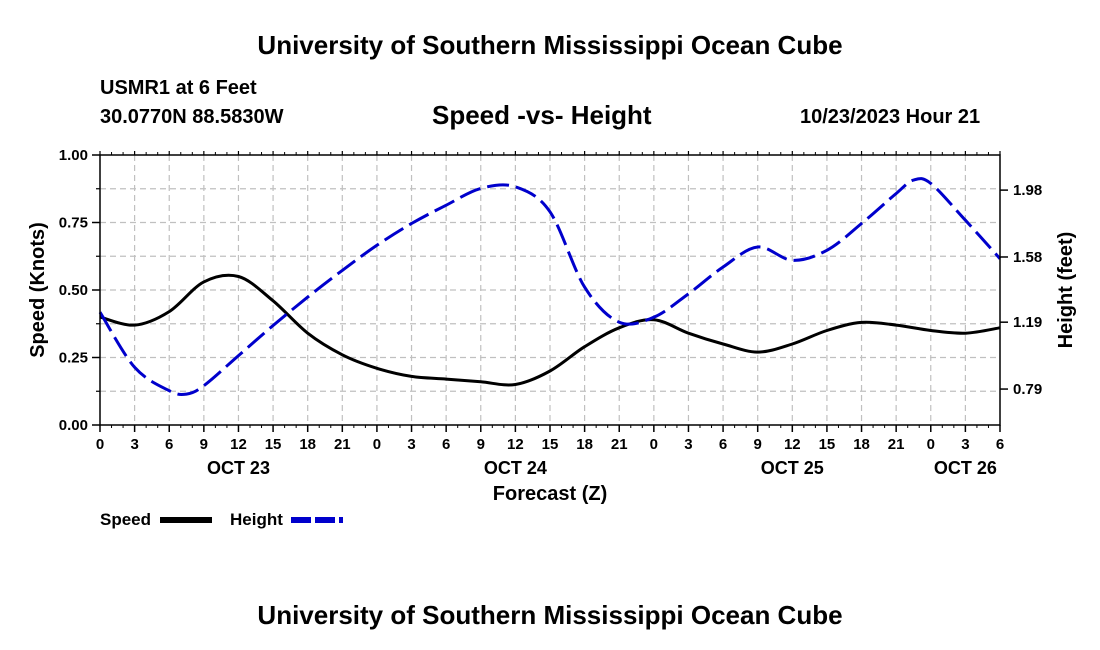 The height and width of the screenshot is (650, 1100). I want to click on day-label: OCT 25, so click(792, 468).